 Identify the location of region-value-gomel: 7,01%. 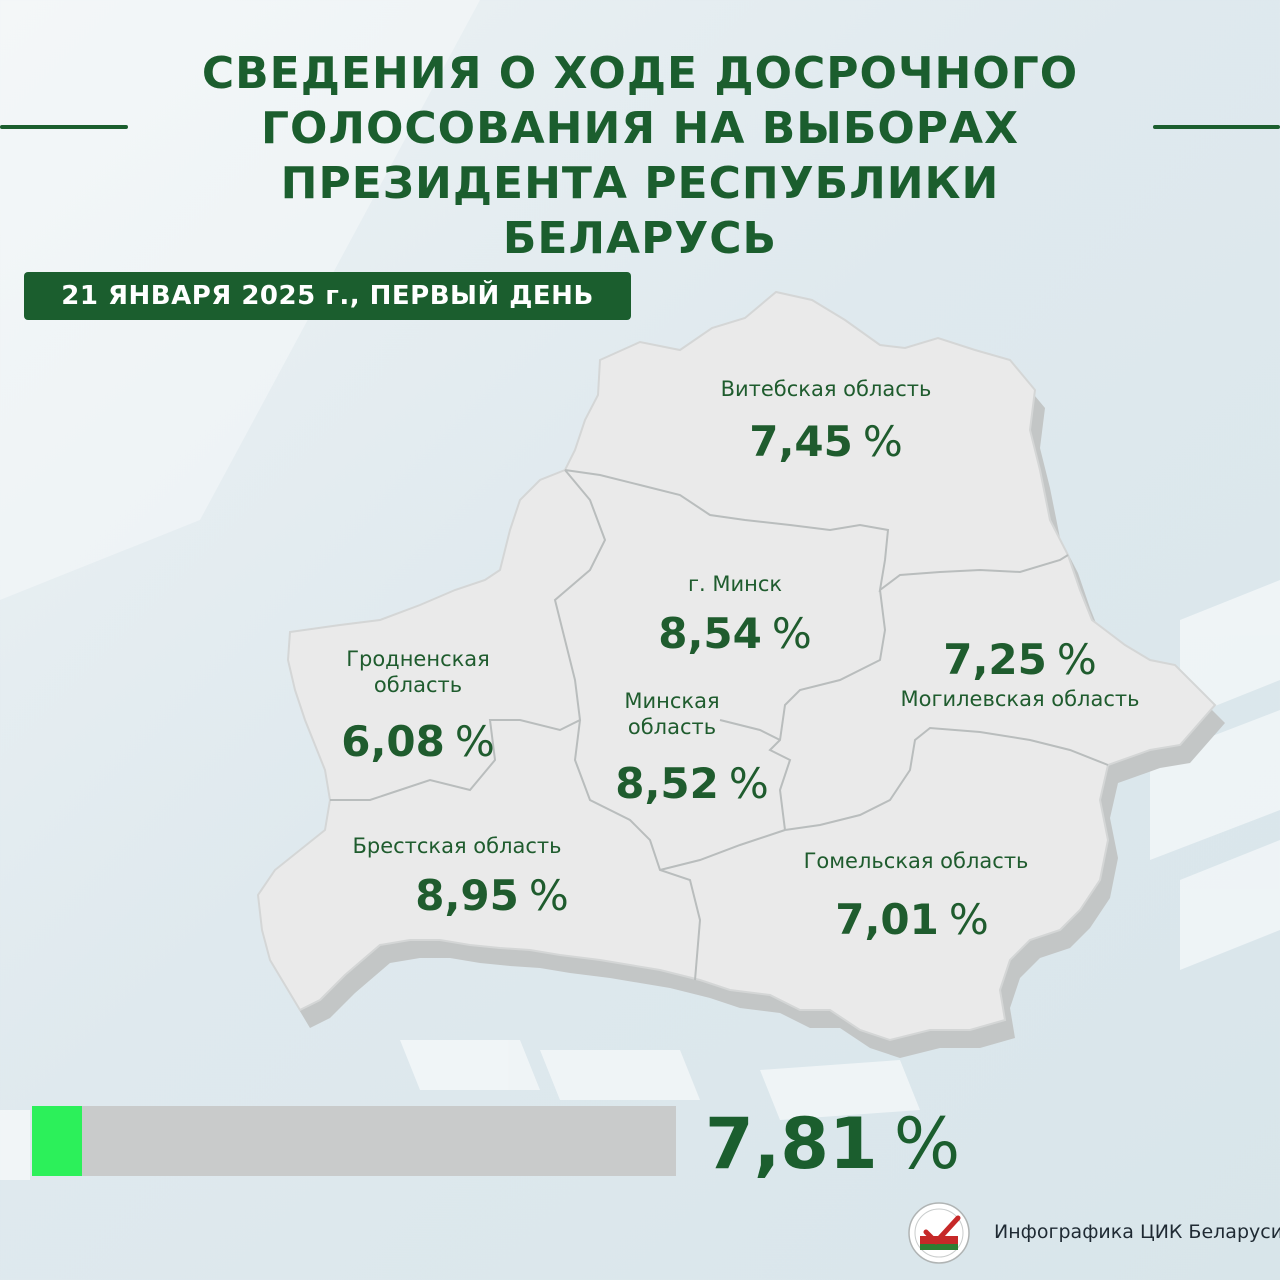
(912, 920).